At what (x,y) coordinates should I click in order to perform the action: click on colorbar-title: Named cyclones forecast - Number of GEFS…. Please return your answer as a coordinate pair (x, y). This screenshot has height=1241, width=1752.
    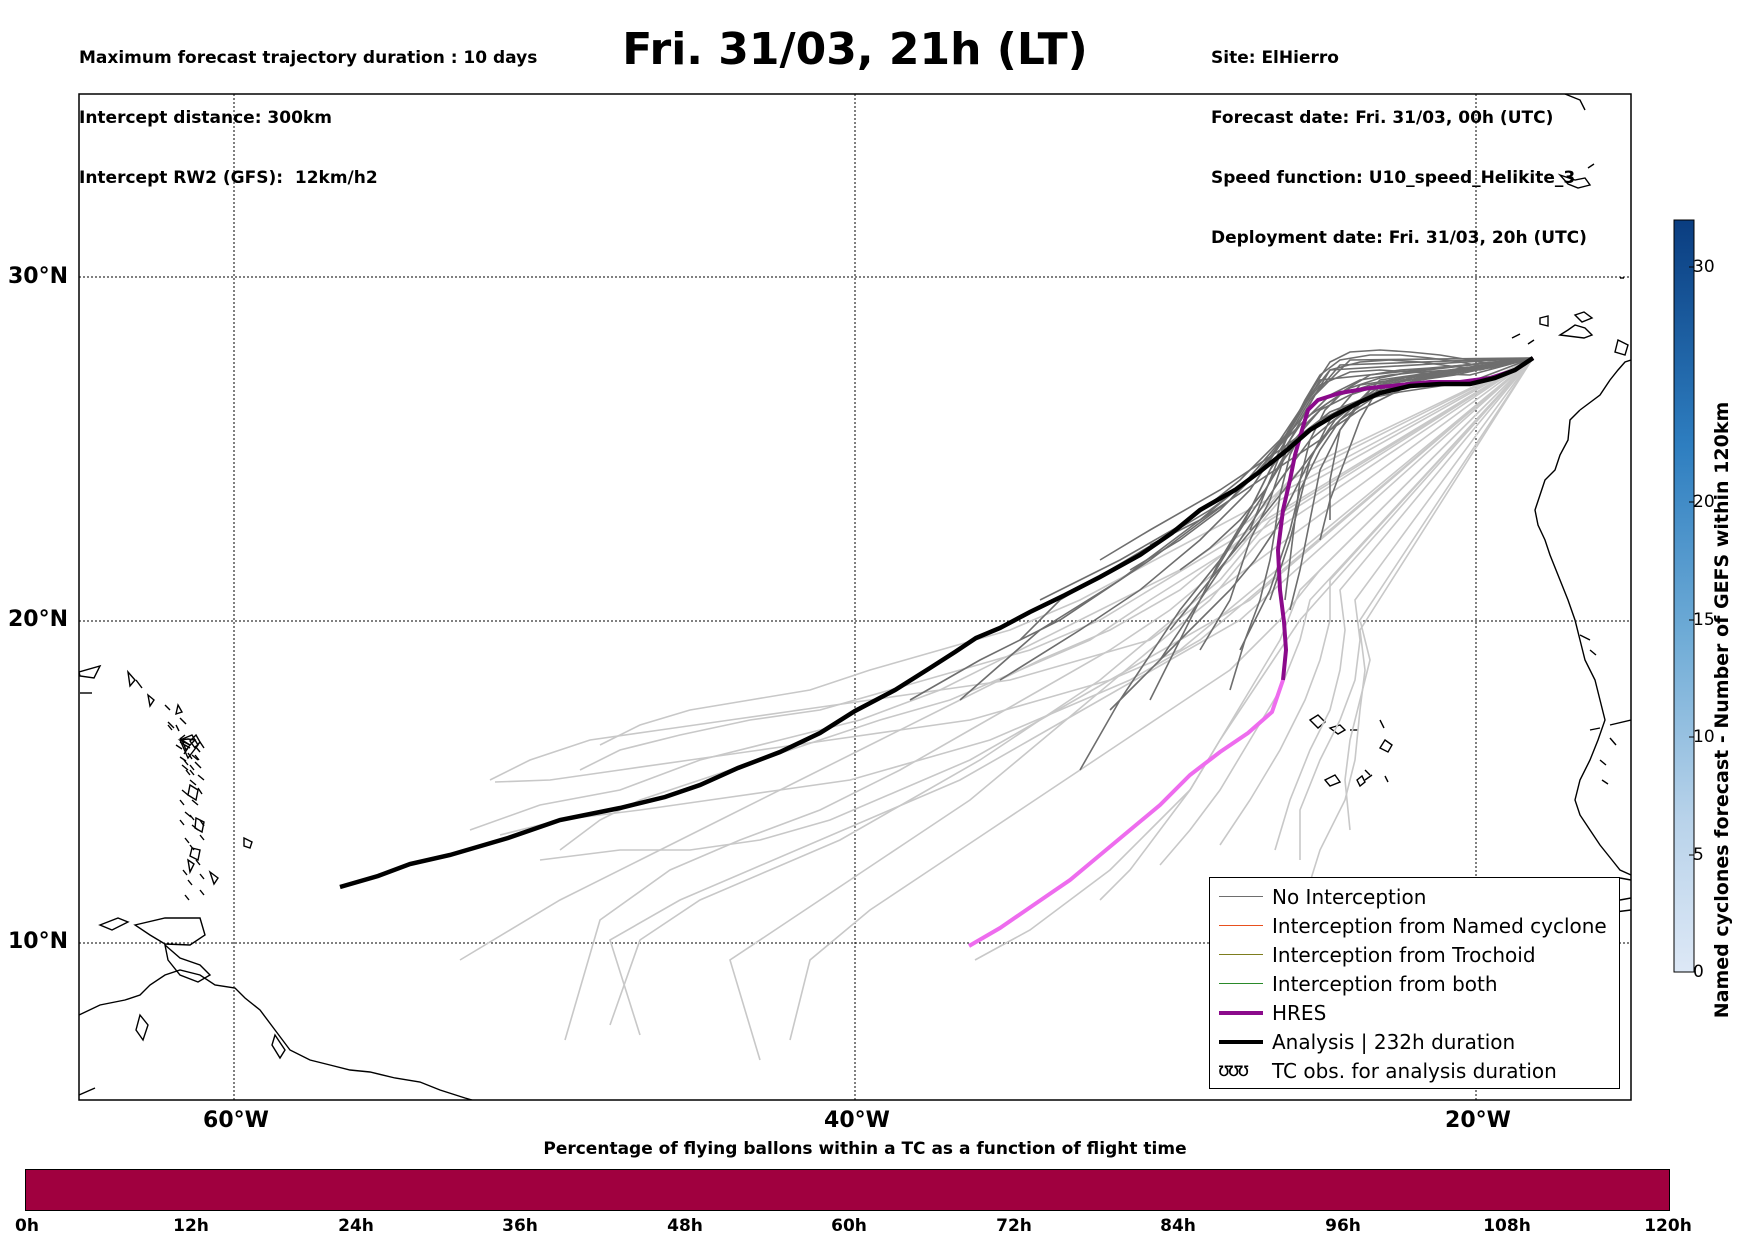
    Looking at the image, I should click on (1722, 710).